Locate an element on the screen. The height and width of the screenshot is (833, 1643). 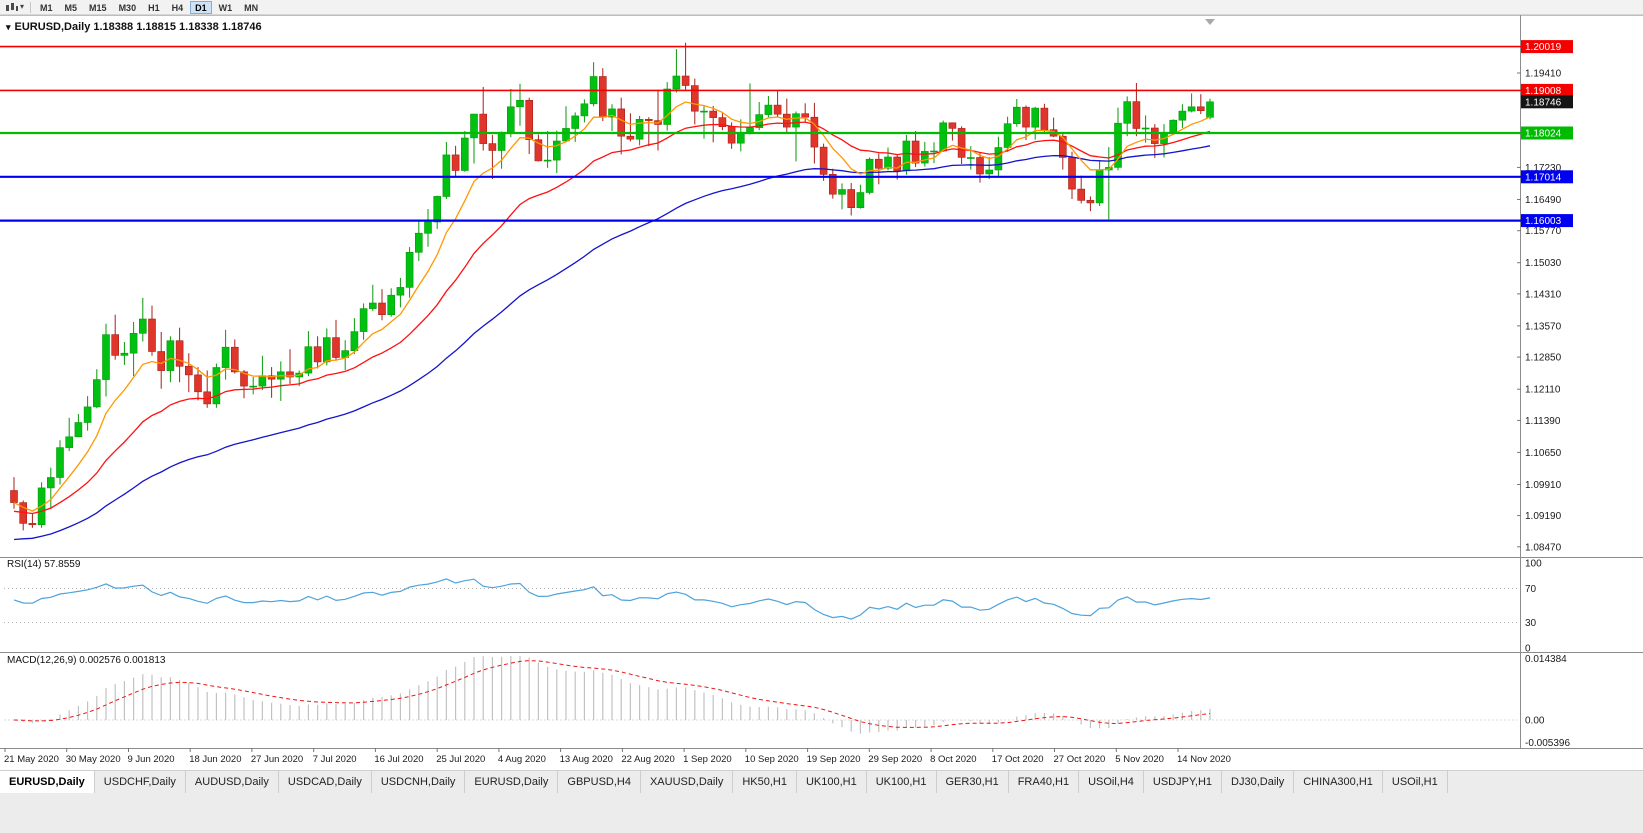
timeframe-button-w1: W1 is located at coordinates (225, 7).